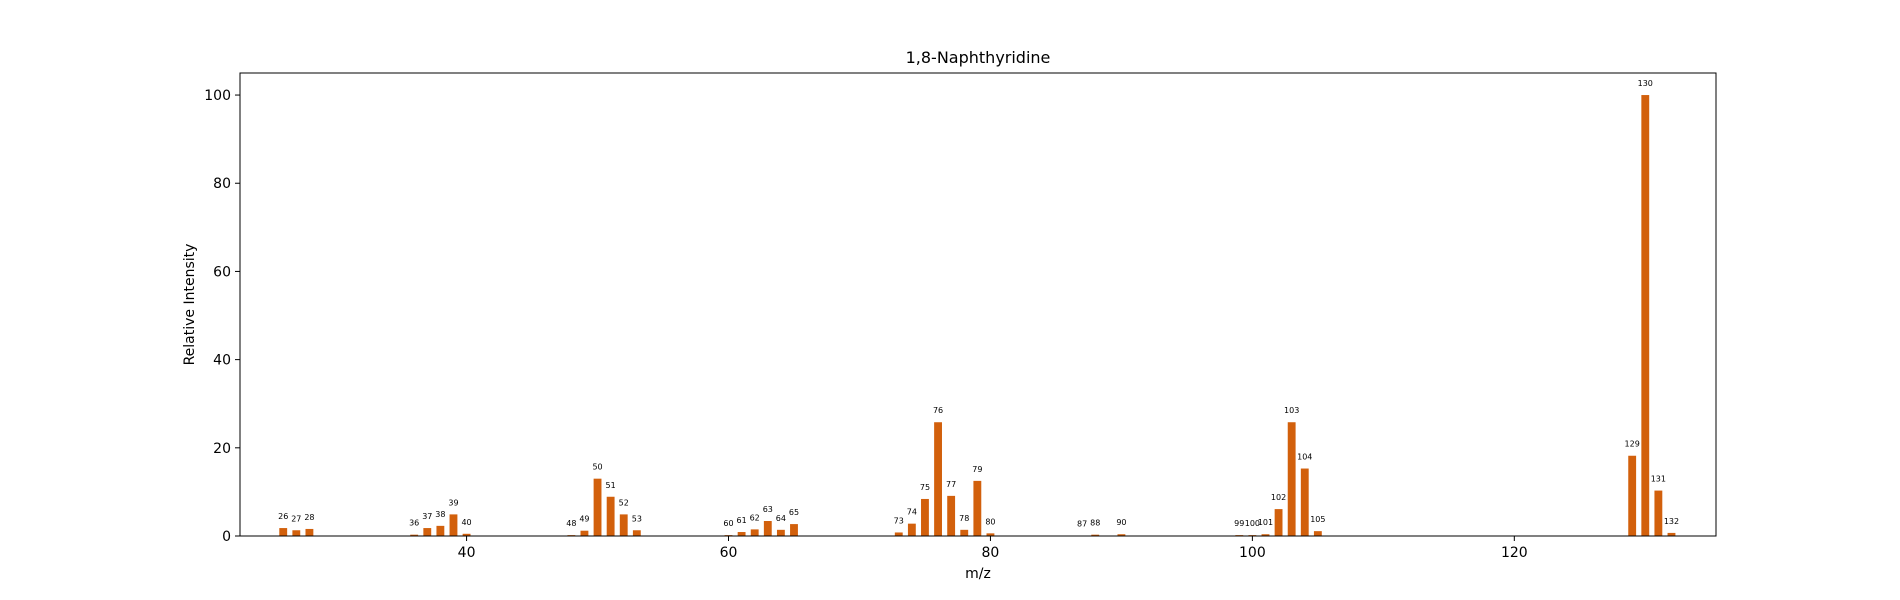 This screenshot has height=600, width=1900. I want to click on bar-label-28: 28, so click(309, 517).